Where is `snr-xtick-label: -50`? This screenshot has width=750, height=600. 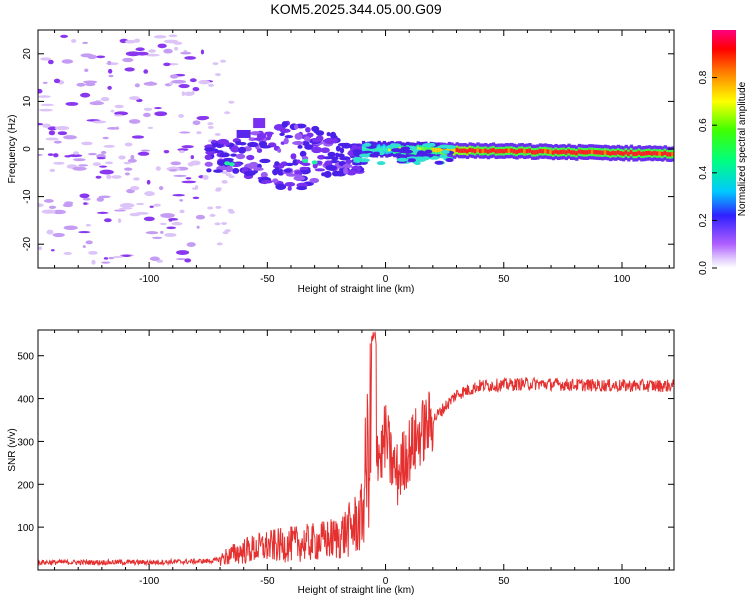 snr-xtick-label: -50 is located at coordinates (267, 581).